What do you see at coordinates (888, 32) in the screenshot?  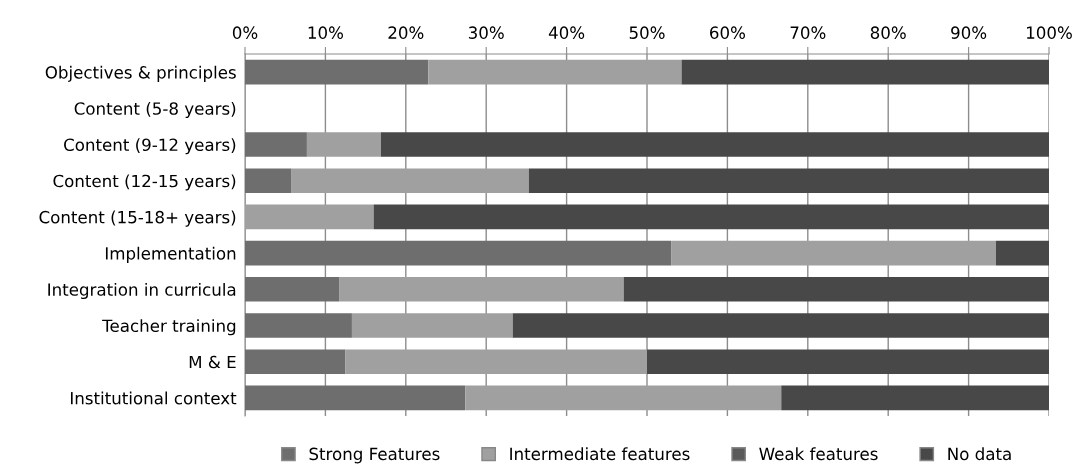 I see `x-tick-label: 80%` at bounding box center [888, 32].